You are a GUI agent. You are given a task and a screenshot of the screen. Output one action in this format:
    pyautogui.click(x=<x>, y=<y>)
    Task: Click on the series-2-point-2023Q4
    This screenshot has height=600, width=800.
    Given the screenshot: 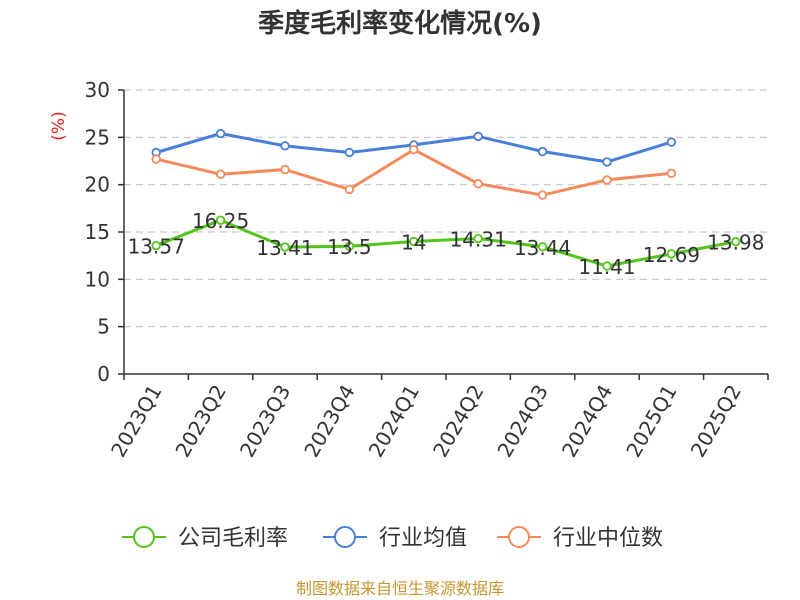 What is the action you would take?
    pyautogui.click(x=349, y=189)
    